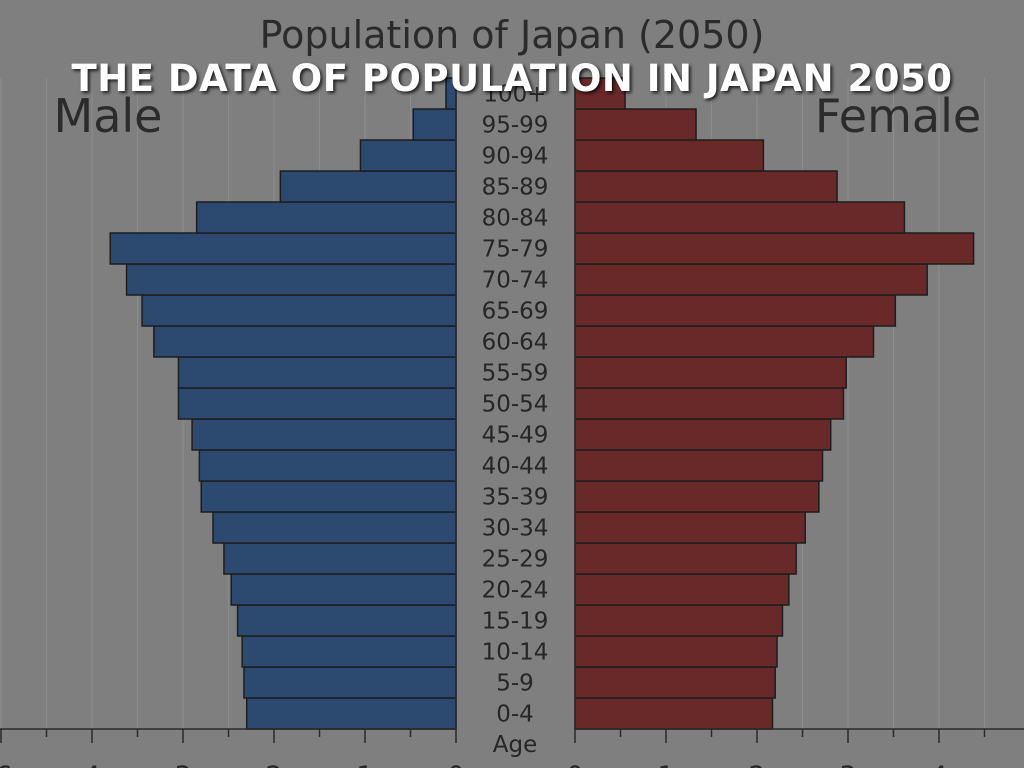 The height and width of the screenshot is (768, 1024). Describe the element at coordinates (514, 95) in the screenshot. I see `age-group-label: 100+` at that location.